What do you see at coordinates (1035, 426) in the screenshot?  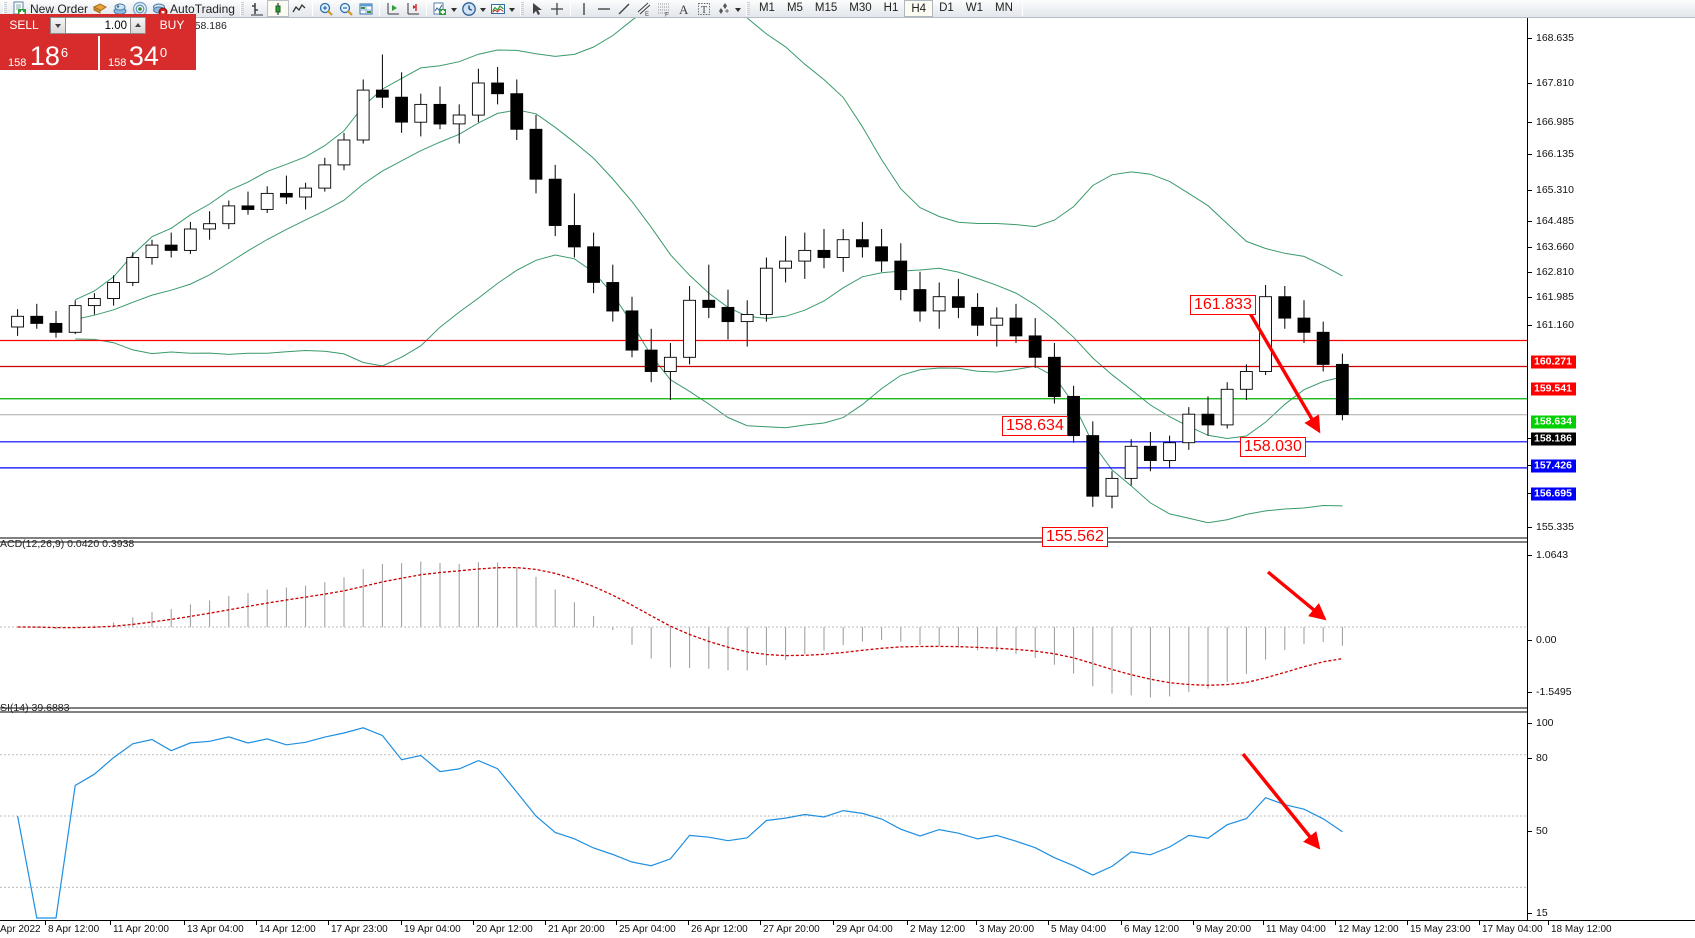 I see `label-158-634: 158.634` at bounding box center [1035, 426].